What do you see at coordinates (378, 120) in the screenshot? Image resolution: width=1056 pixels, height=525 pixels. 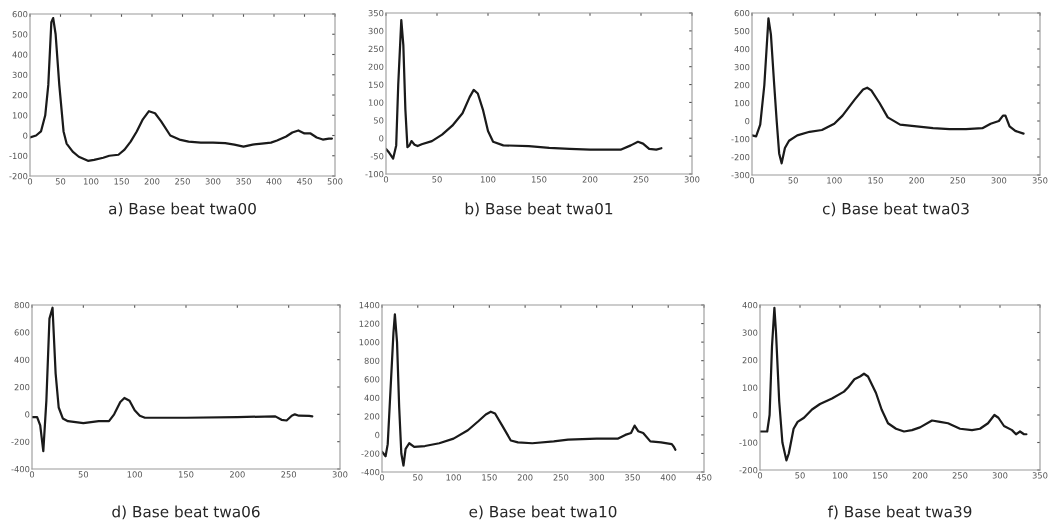 I see `y-tick-label: 50` at bounding box center [378, 120].